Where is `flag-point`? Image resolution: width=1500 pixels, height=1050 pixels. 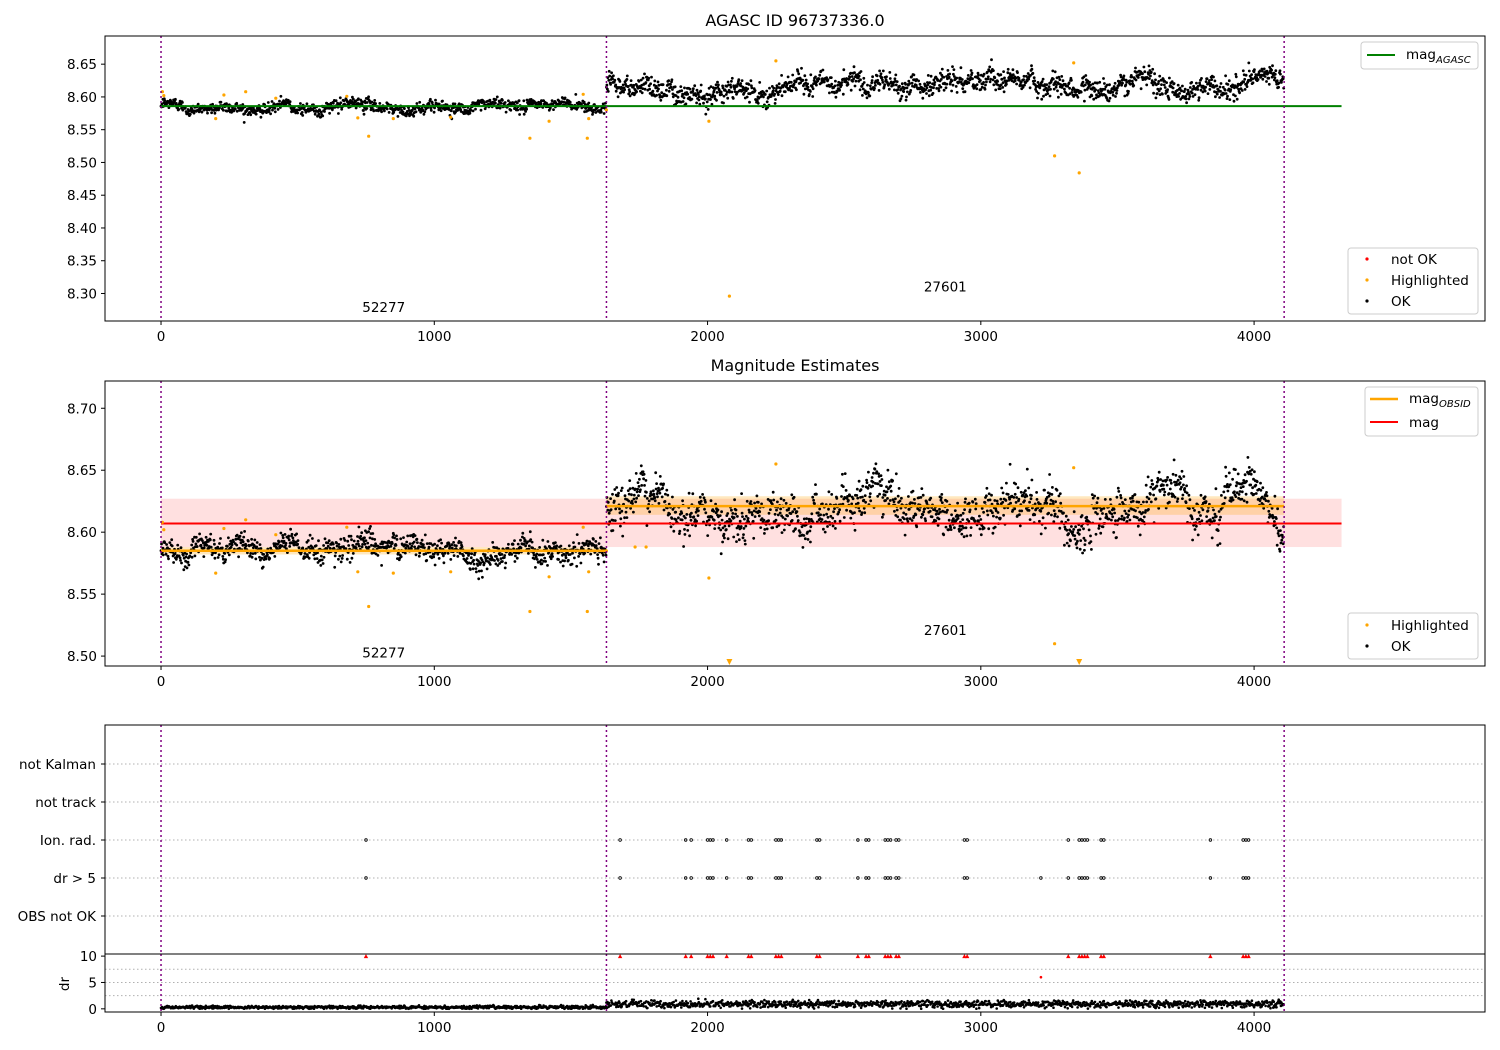
flag-point is located at coordinates (776, 840).